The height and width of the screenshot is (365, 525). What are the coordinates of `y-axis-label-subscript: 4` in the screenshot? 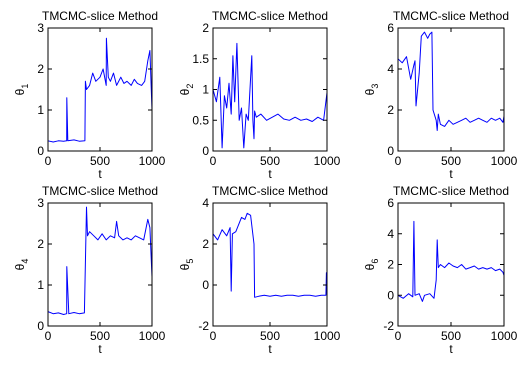 It's located at (25, 261).